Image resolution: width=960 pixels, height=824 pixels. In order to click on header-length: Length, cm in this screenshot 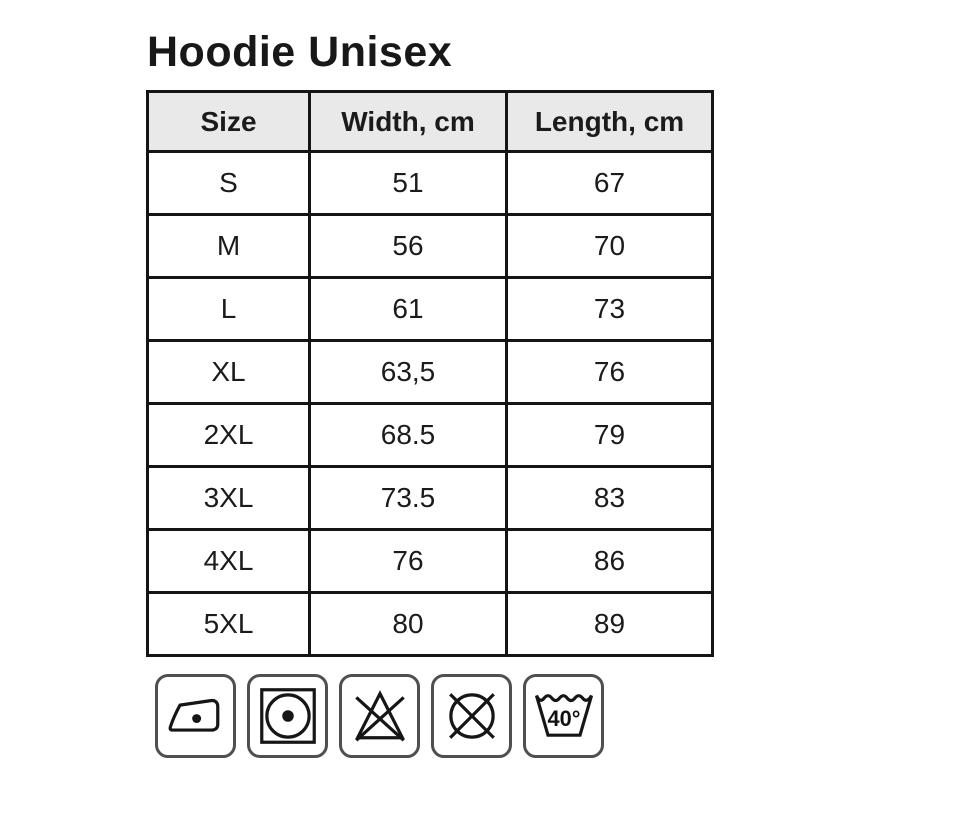, I will do `click(609, 121)`.